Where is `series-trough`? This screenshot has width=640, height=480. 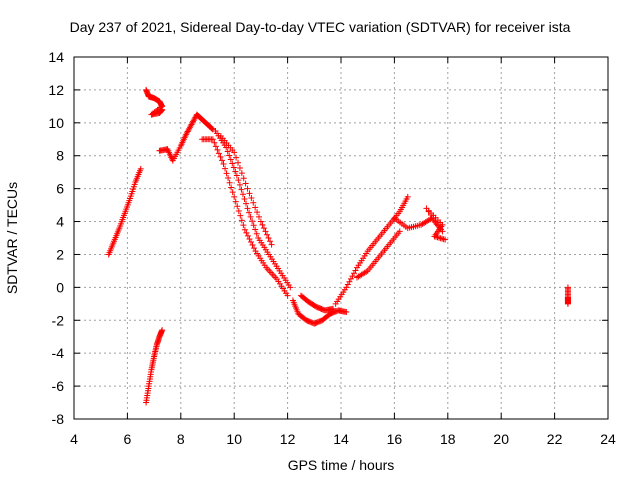
series-trough is located at coordinates (319, 312).